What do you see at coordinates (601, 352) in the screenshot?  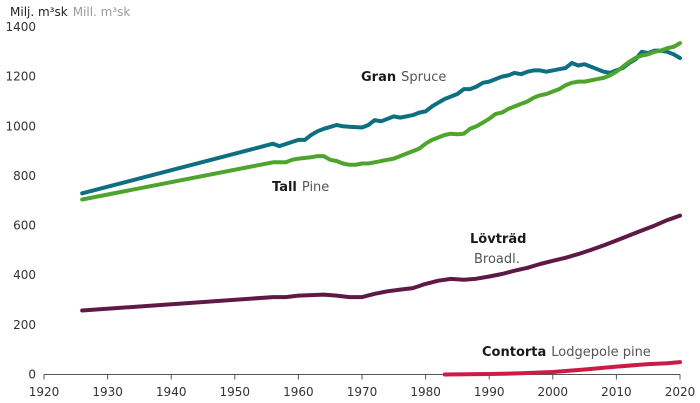 I see `label-lodgepole-pine: Lodgepole pine` at bounding box center [601, 352].